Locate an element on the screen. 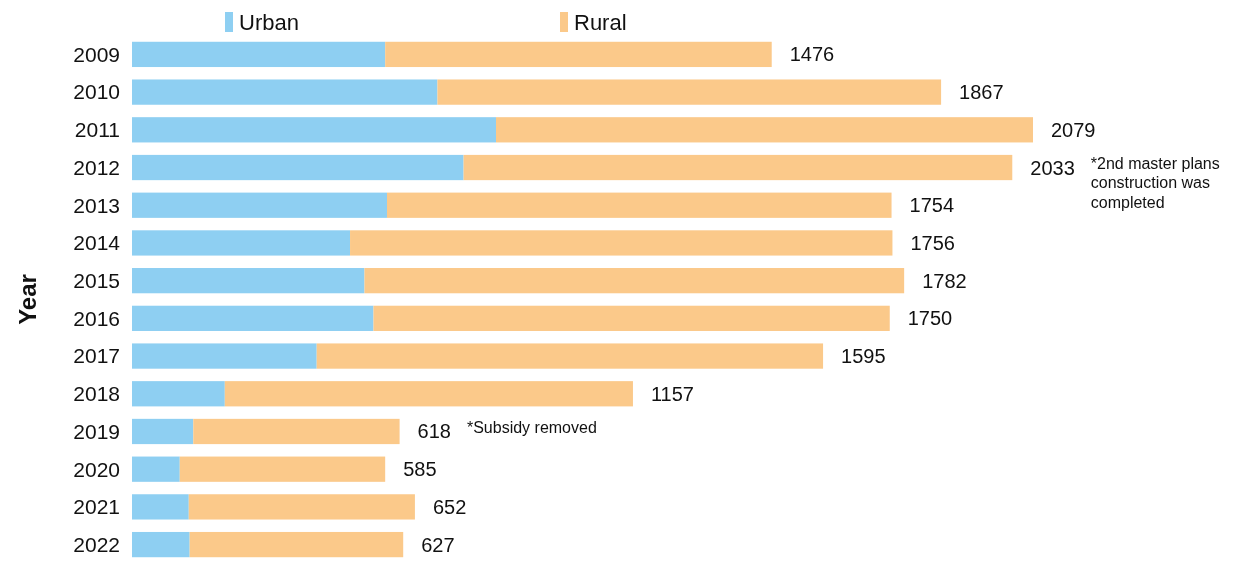 This screenshot has height=567, width=1233. annotation: 1756 is located at coordinates (932, 242).